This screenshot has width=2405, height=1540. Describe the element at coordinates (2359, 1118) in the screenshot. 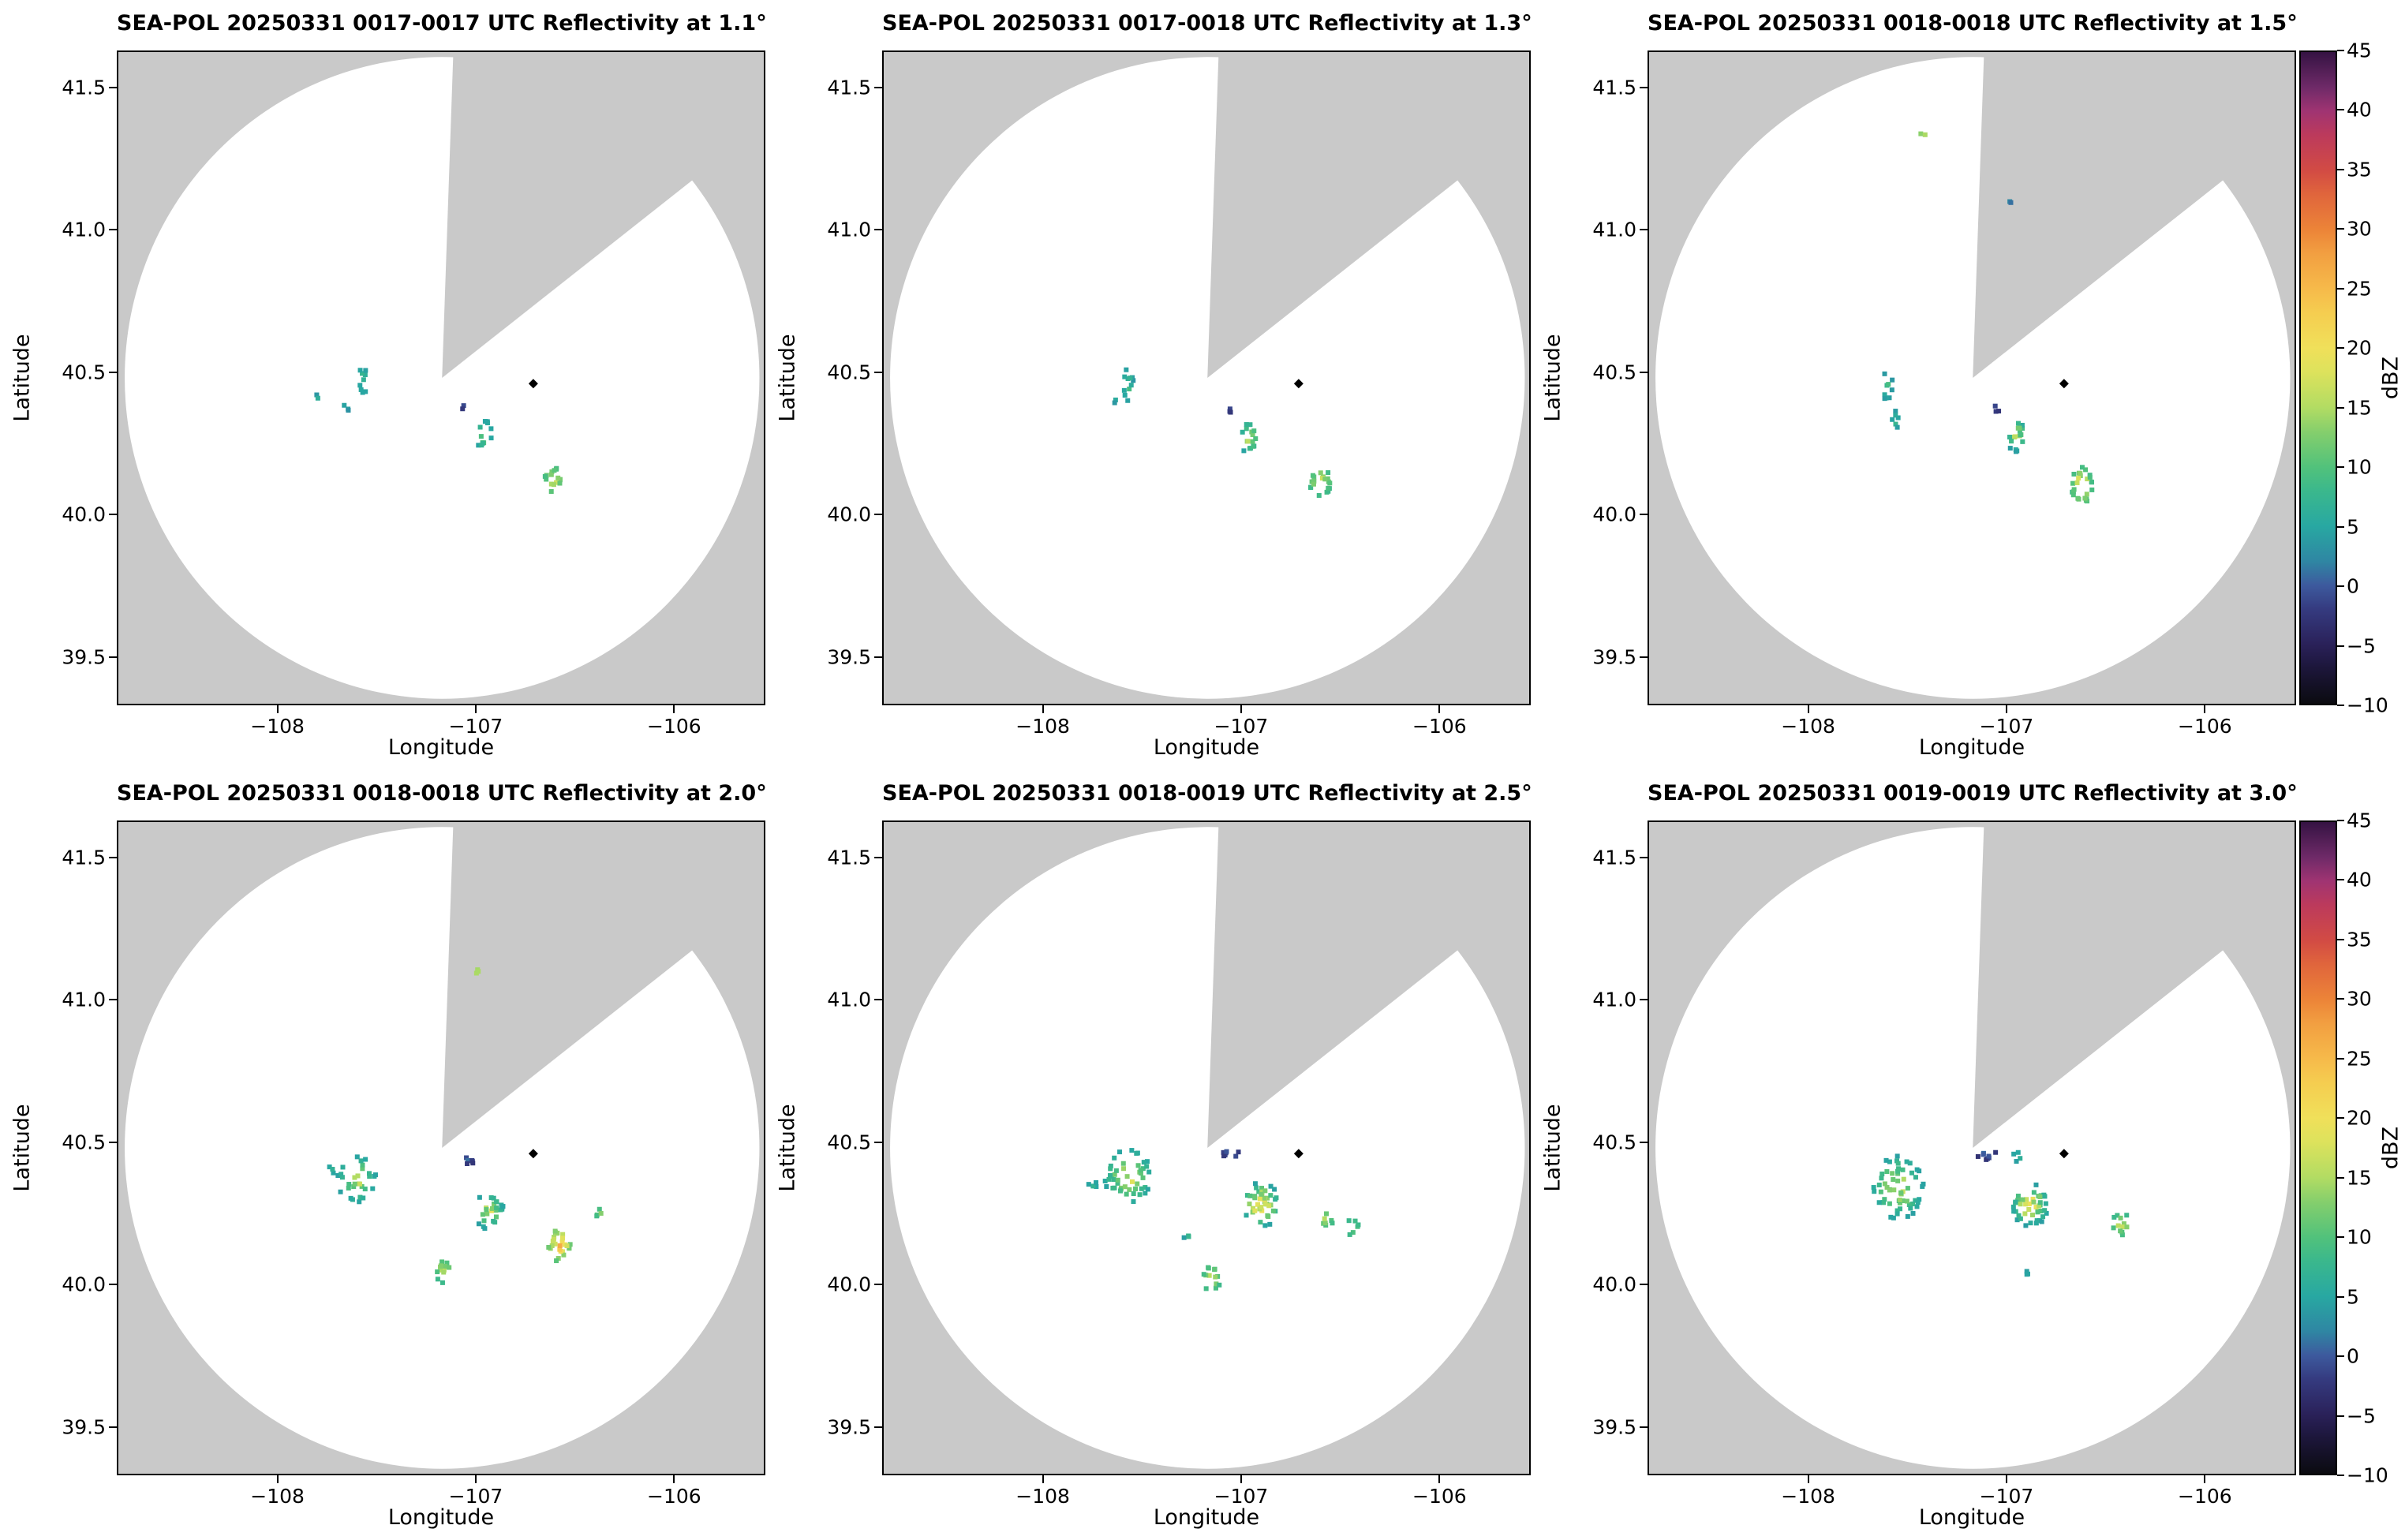

I see `colorbar-tick-label: 20` at that location.